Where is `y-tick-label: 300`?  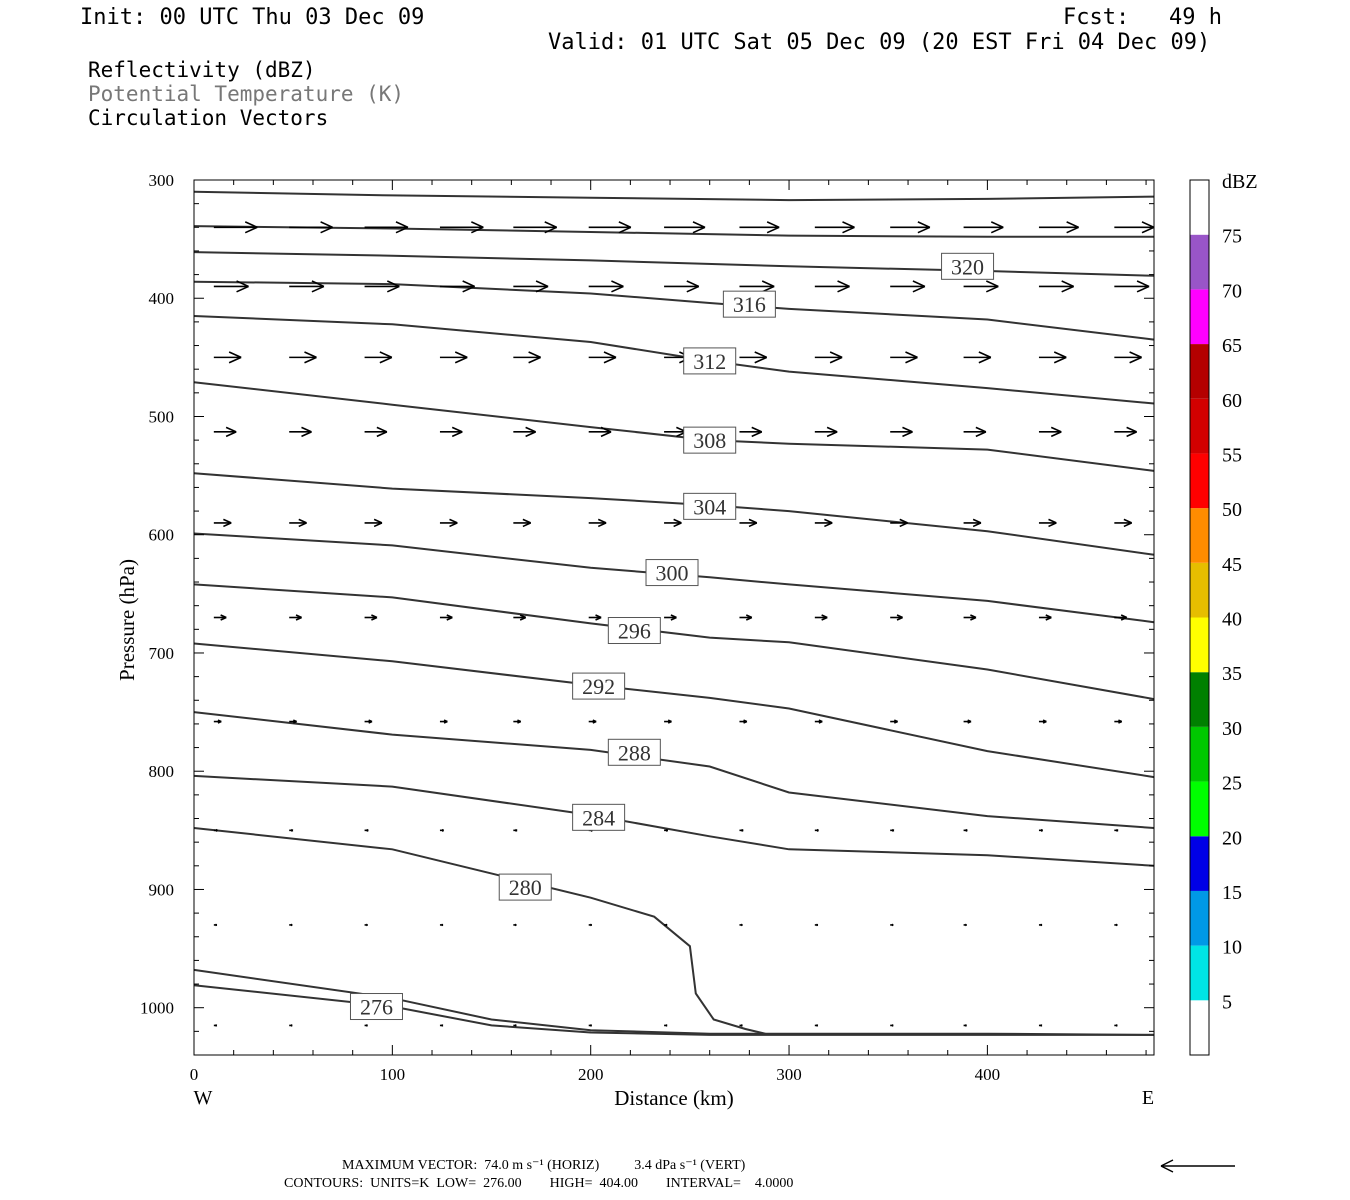
y-tick-label: 300 is located at coordinates (162, 180).